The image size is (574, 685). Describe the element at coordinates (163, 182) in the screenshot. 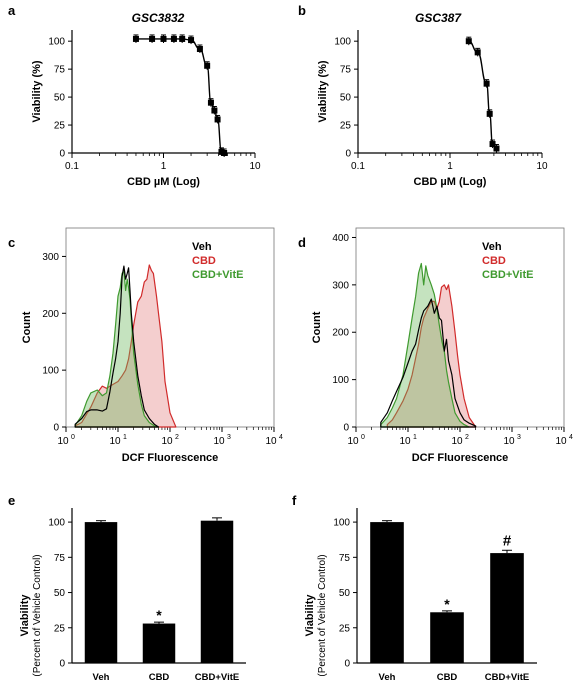

I see `x-axis-label: CBD µM (Log)` at that location.